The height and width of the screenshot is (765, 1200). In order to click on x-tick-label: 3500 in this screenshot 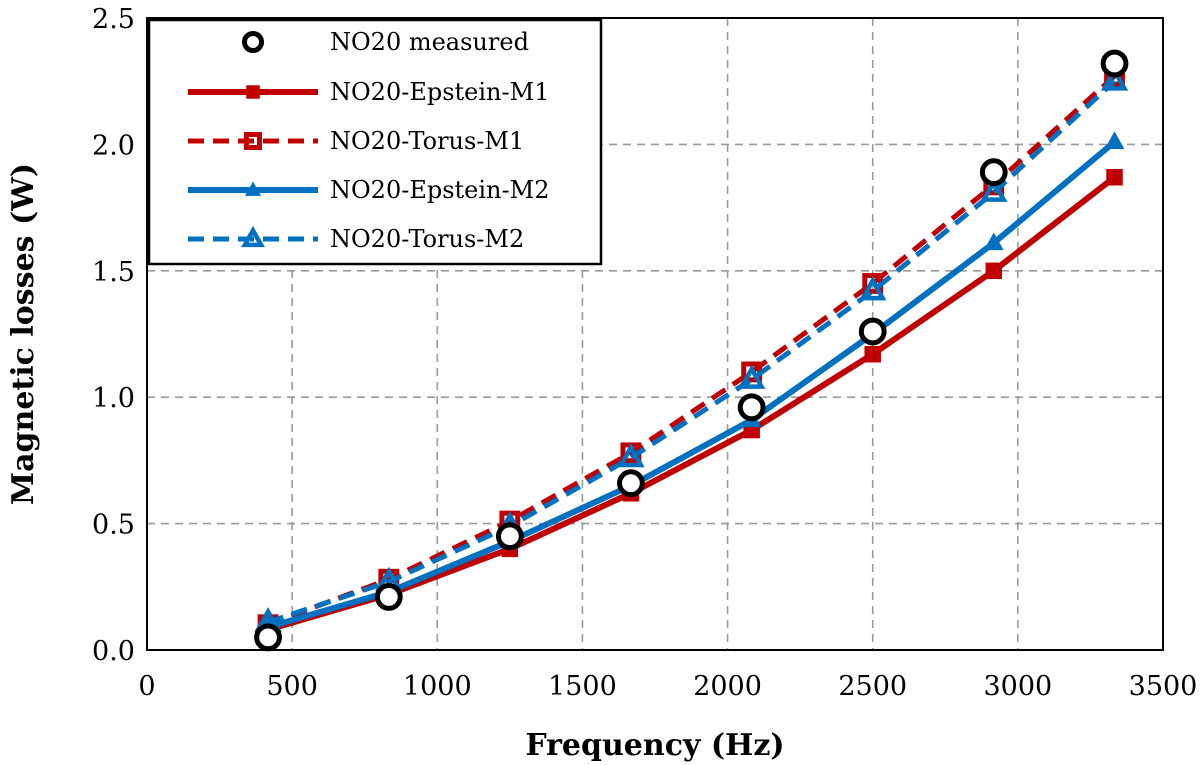, I will do `click(1163, 686)`.